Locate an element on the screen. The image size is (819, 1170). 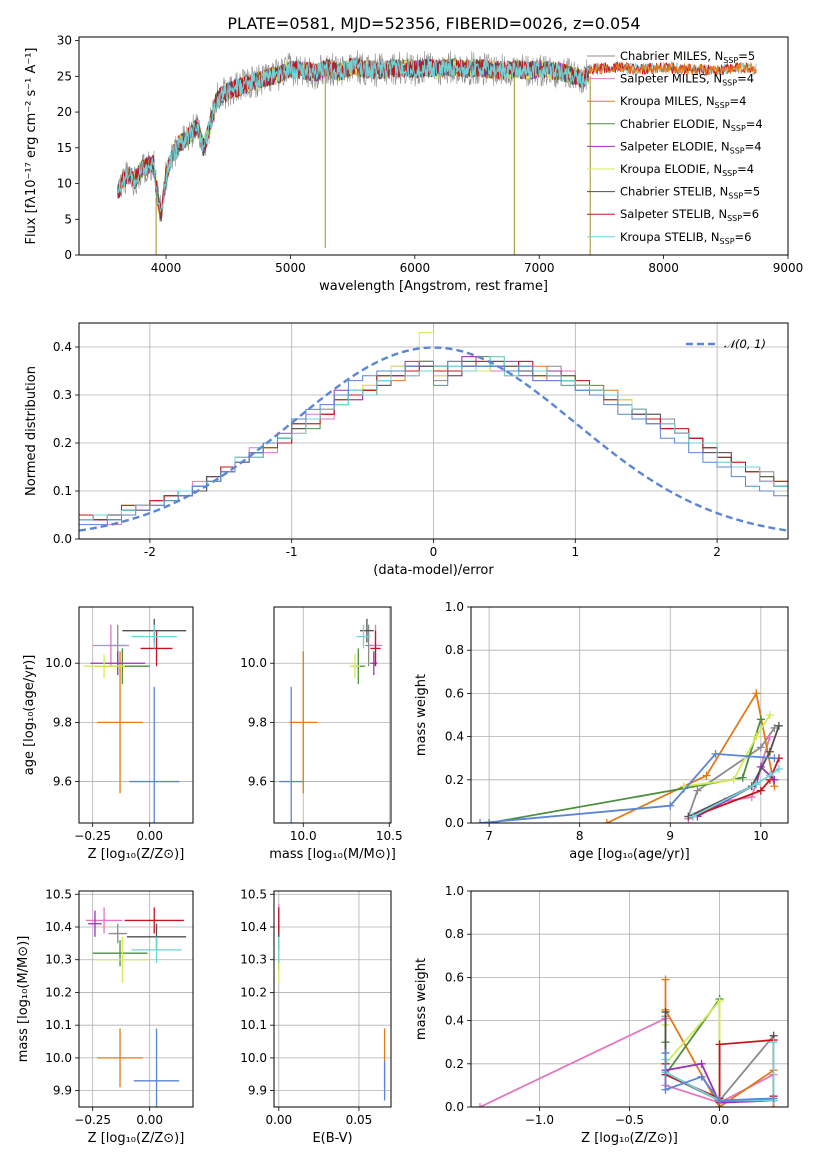
x-axis-label: (data-model)/error is located at coordinates (433, 570).